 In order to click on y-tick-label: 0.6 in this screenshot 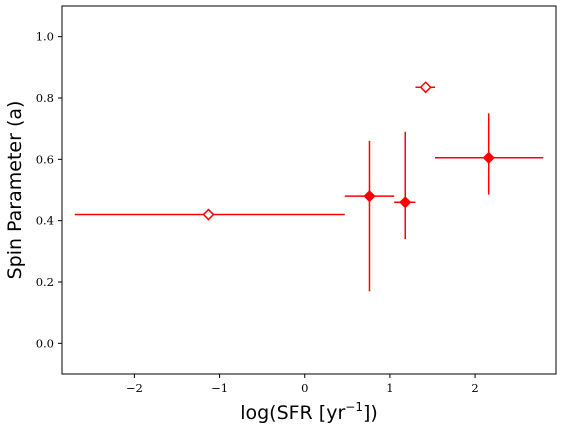, I will do `click(45, 159)`.